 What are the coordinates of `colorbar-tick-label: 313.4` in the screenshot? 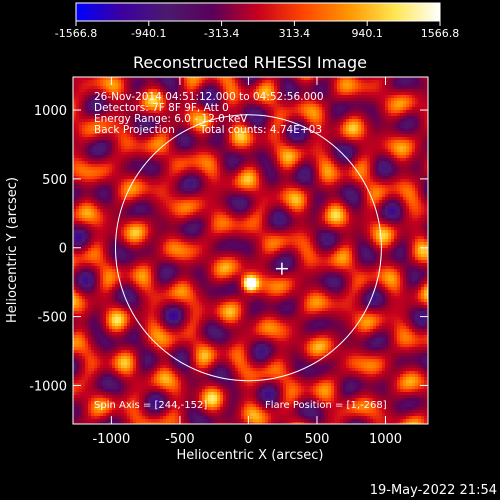 It's located at (295, 33).